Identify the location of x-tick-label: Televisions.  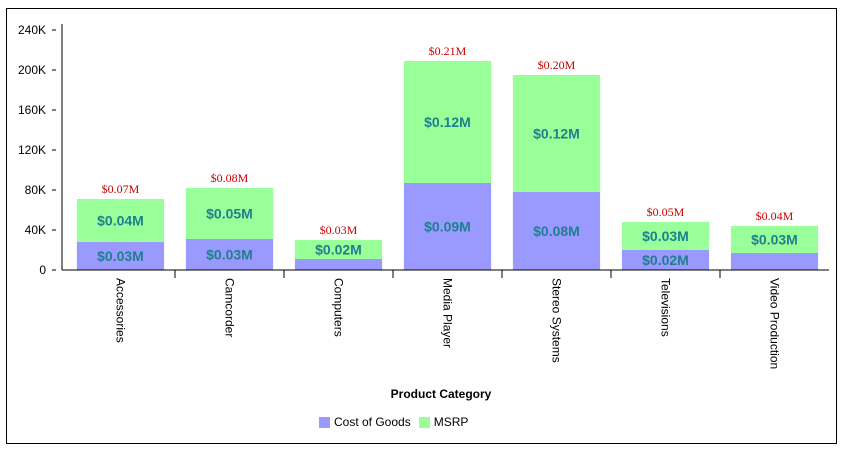
(666, 307).